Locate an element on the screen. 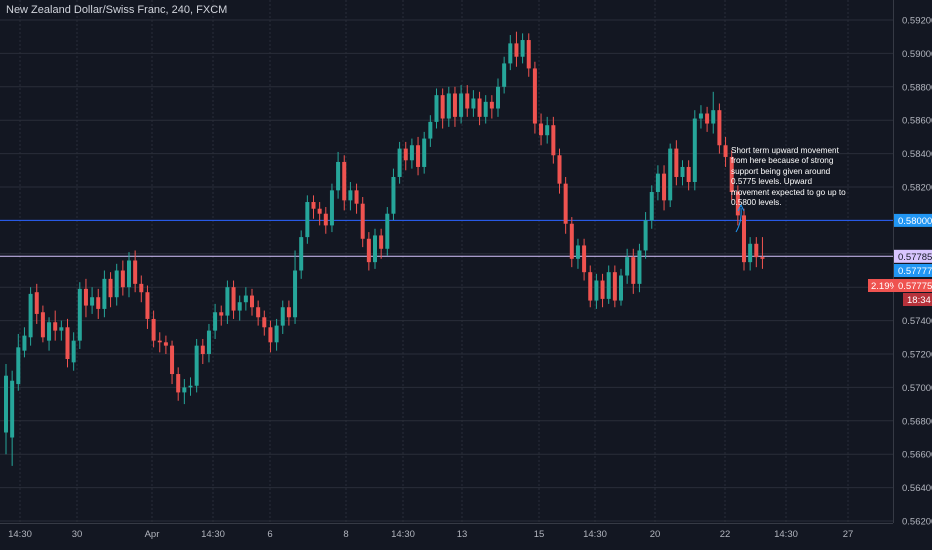  x-tick-label: Apr is located at coordinates (152, 534).